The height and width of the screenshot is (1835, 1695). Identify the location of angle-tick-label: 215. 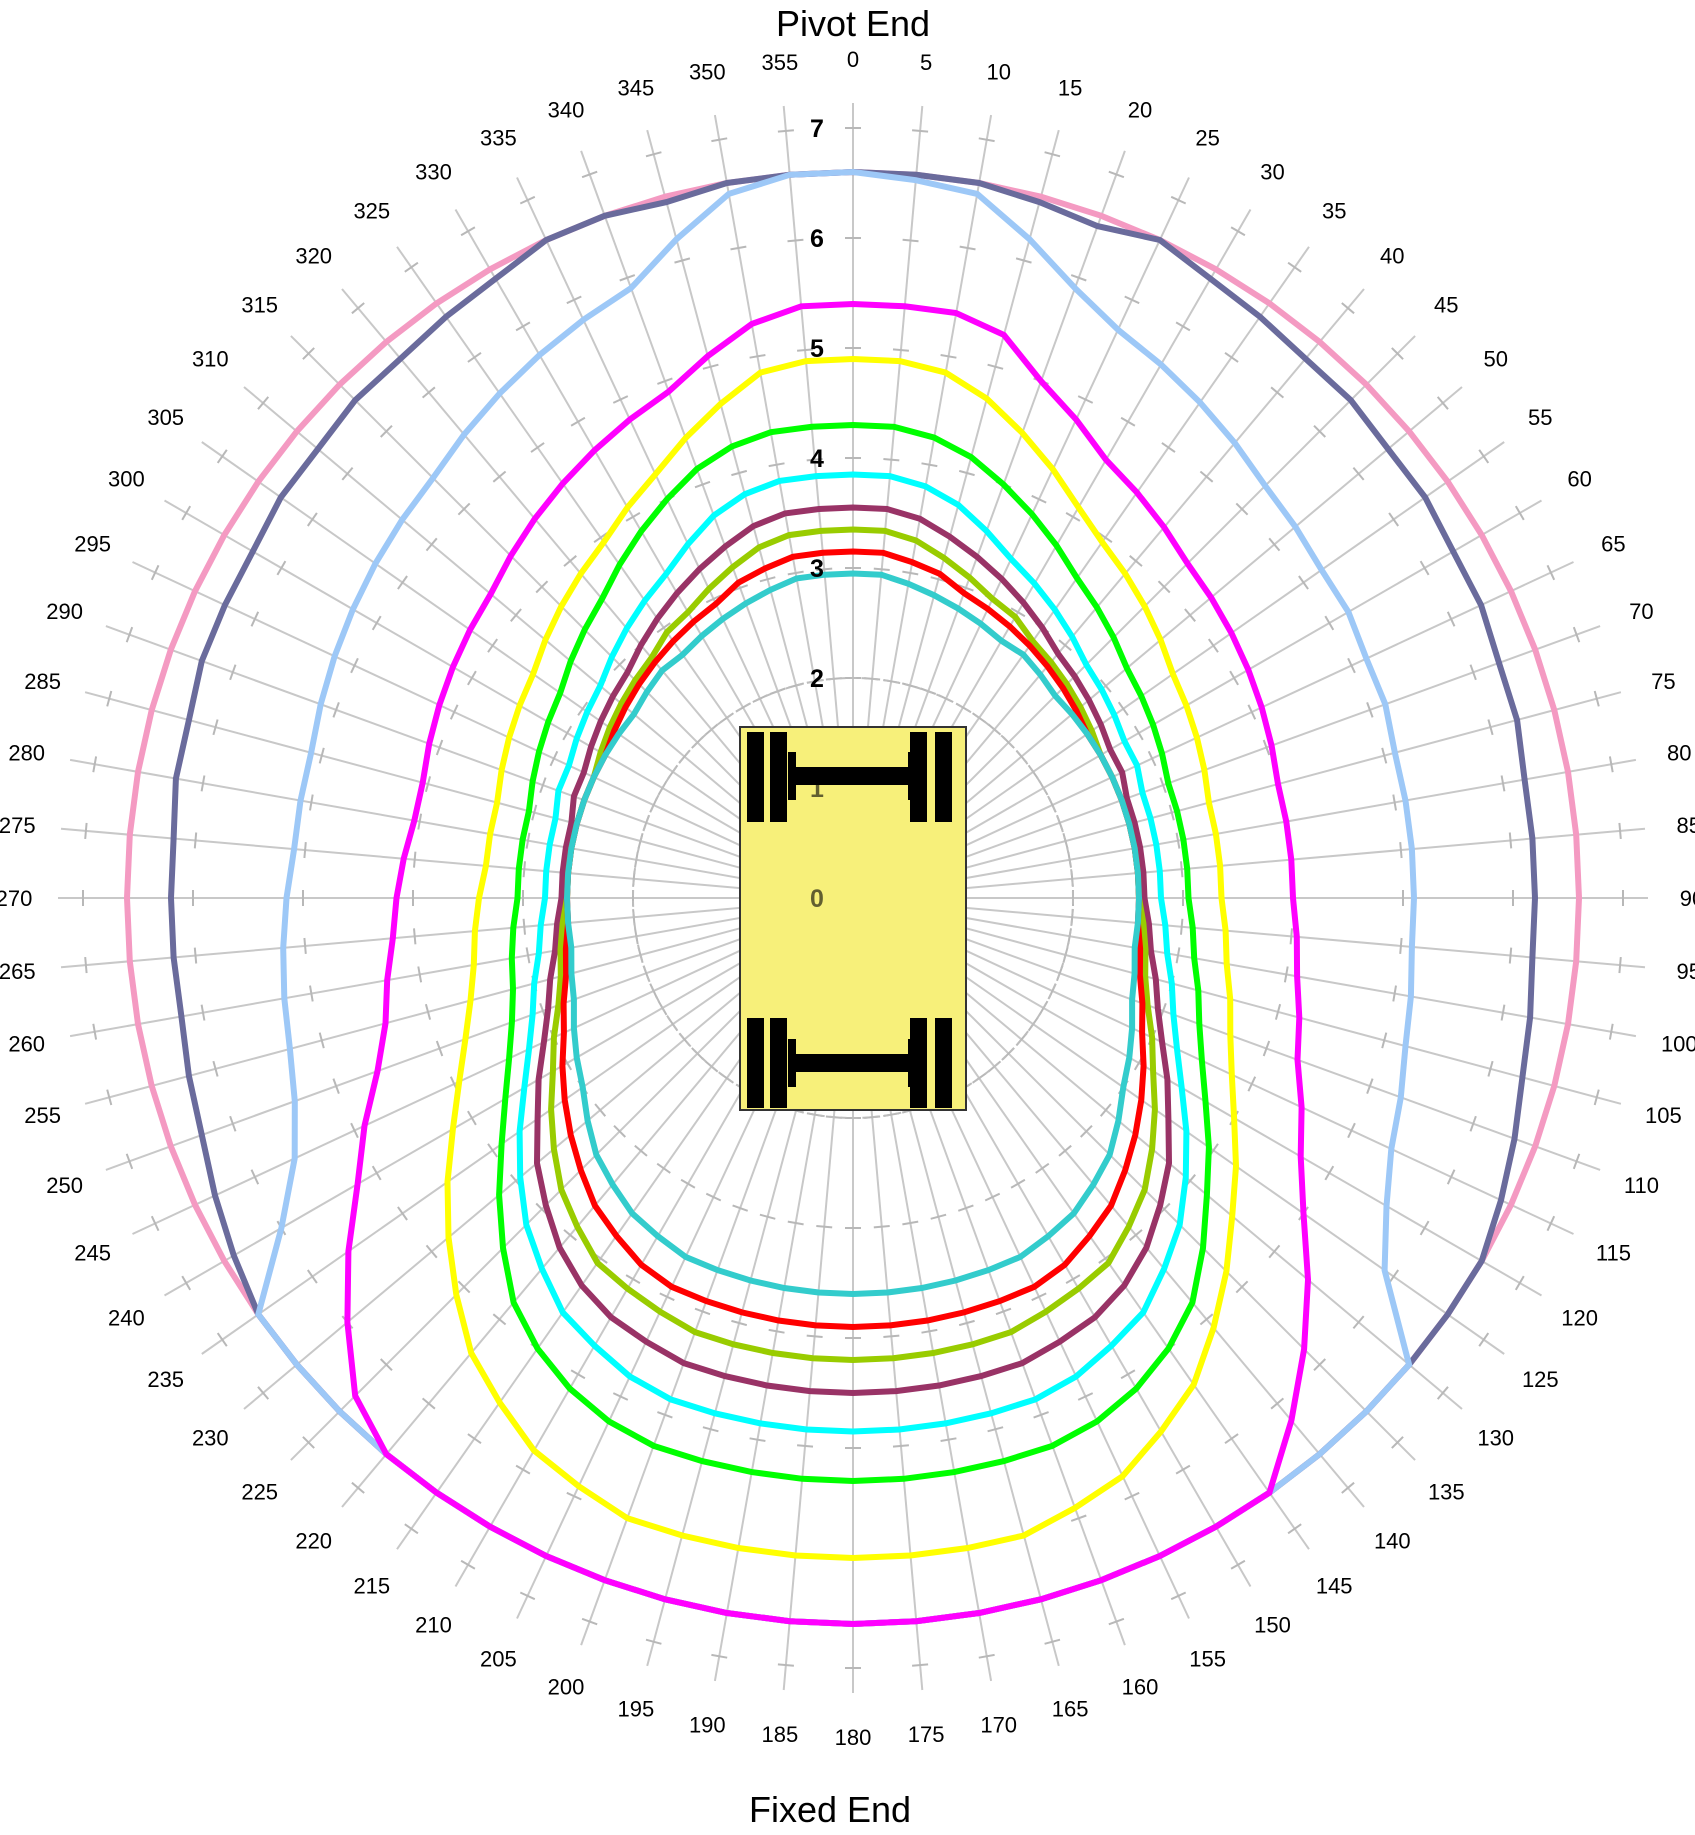
(371, 1585).